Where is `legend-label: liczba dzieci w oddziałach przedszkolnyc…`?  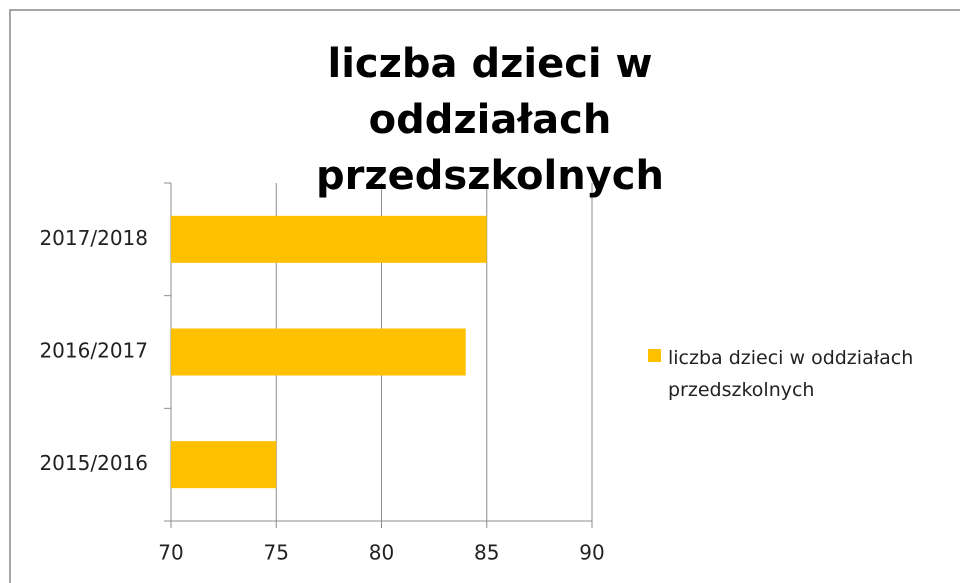 legend-label: liczba dzieci w oddziałach przedszkolnyc… is located at coordinates (791, 374).